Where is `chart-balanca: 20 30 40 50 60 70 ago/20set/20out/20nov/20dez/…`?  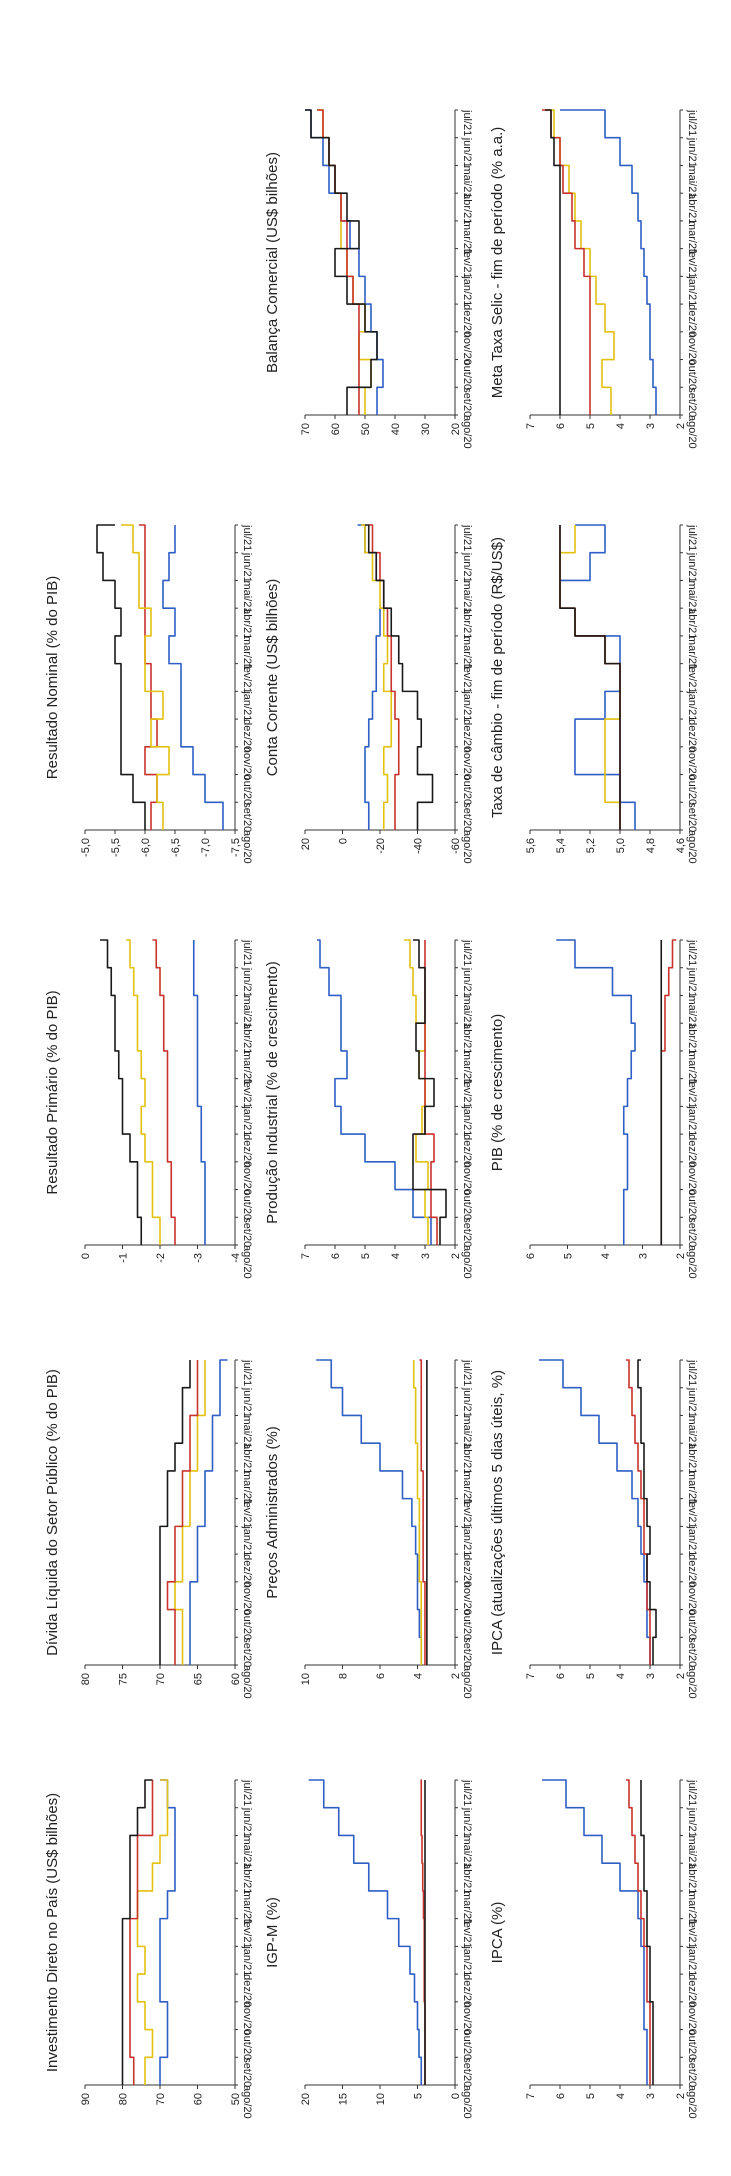 chart-balanca: 20 30 40 50 60 70 ago/20set/20out/20nov/20dez/… is located at coordinates (368, 279).